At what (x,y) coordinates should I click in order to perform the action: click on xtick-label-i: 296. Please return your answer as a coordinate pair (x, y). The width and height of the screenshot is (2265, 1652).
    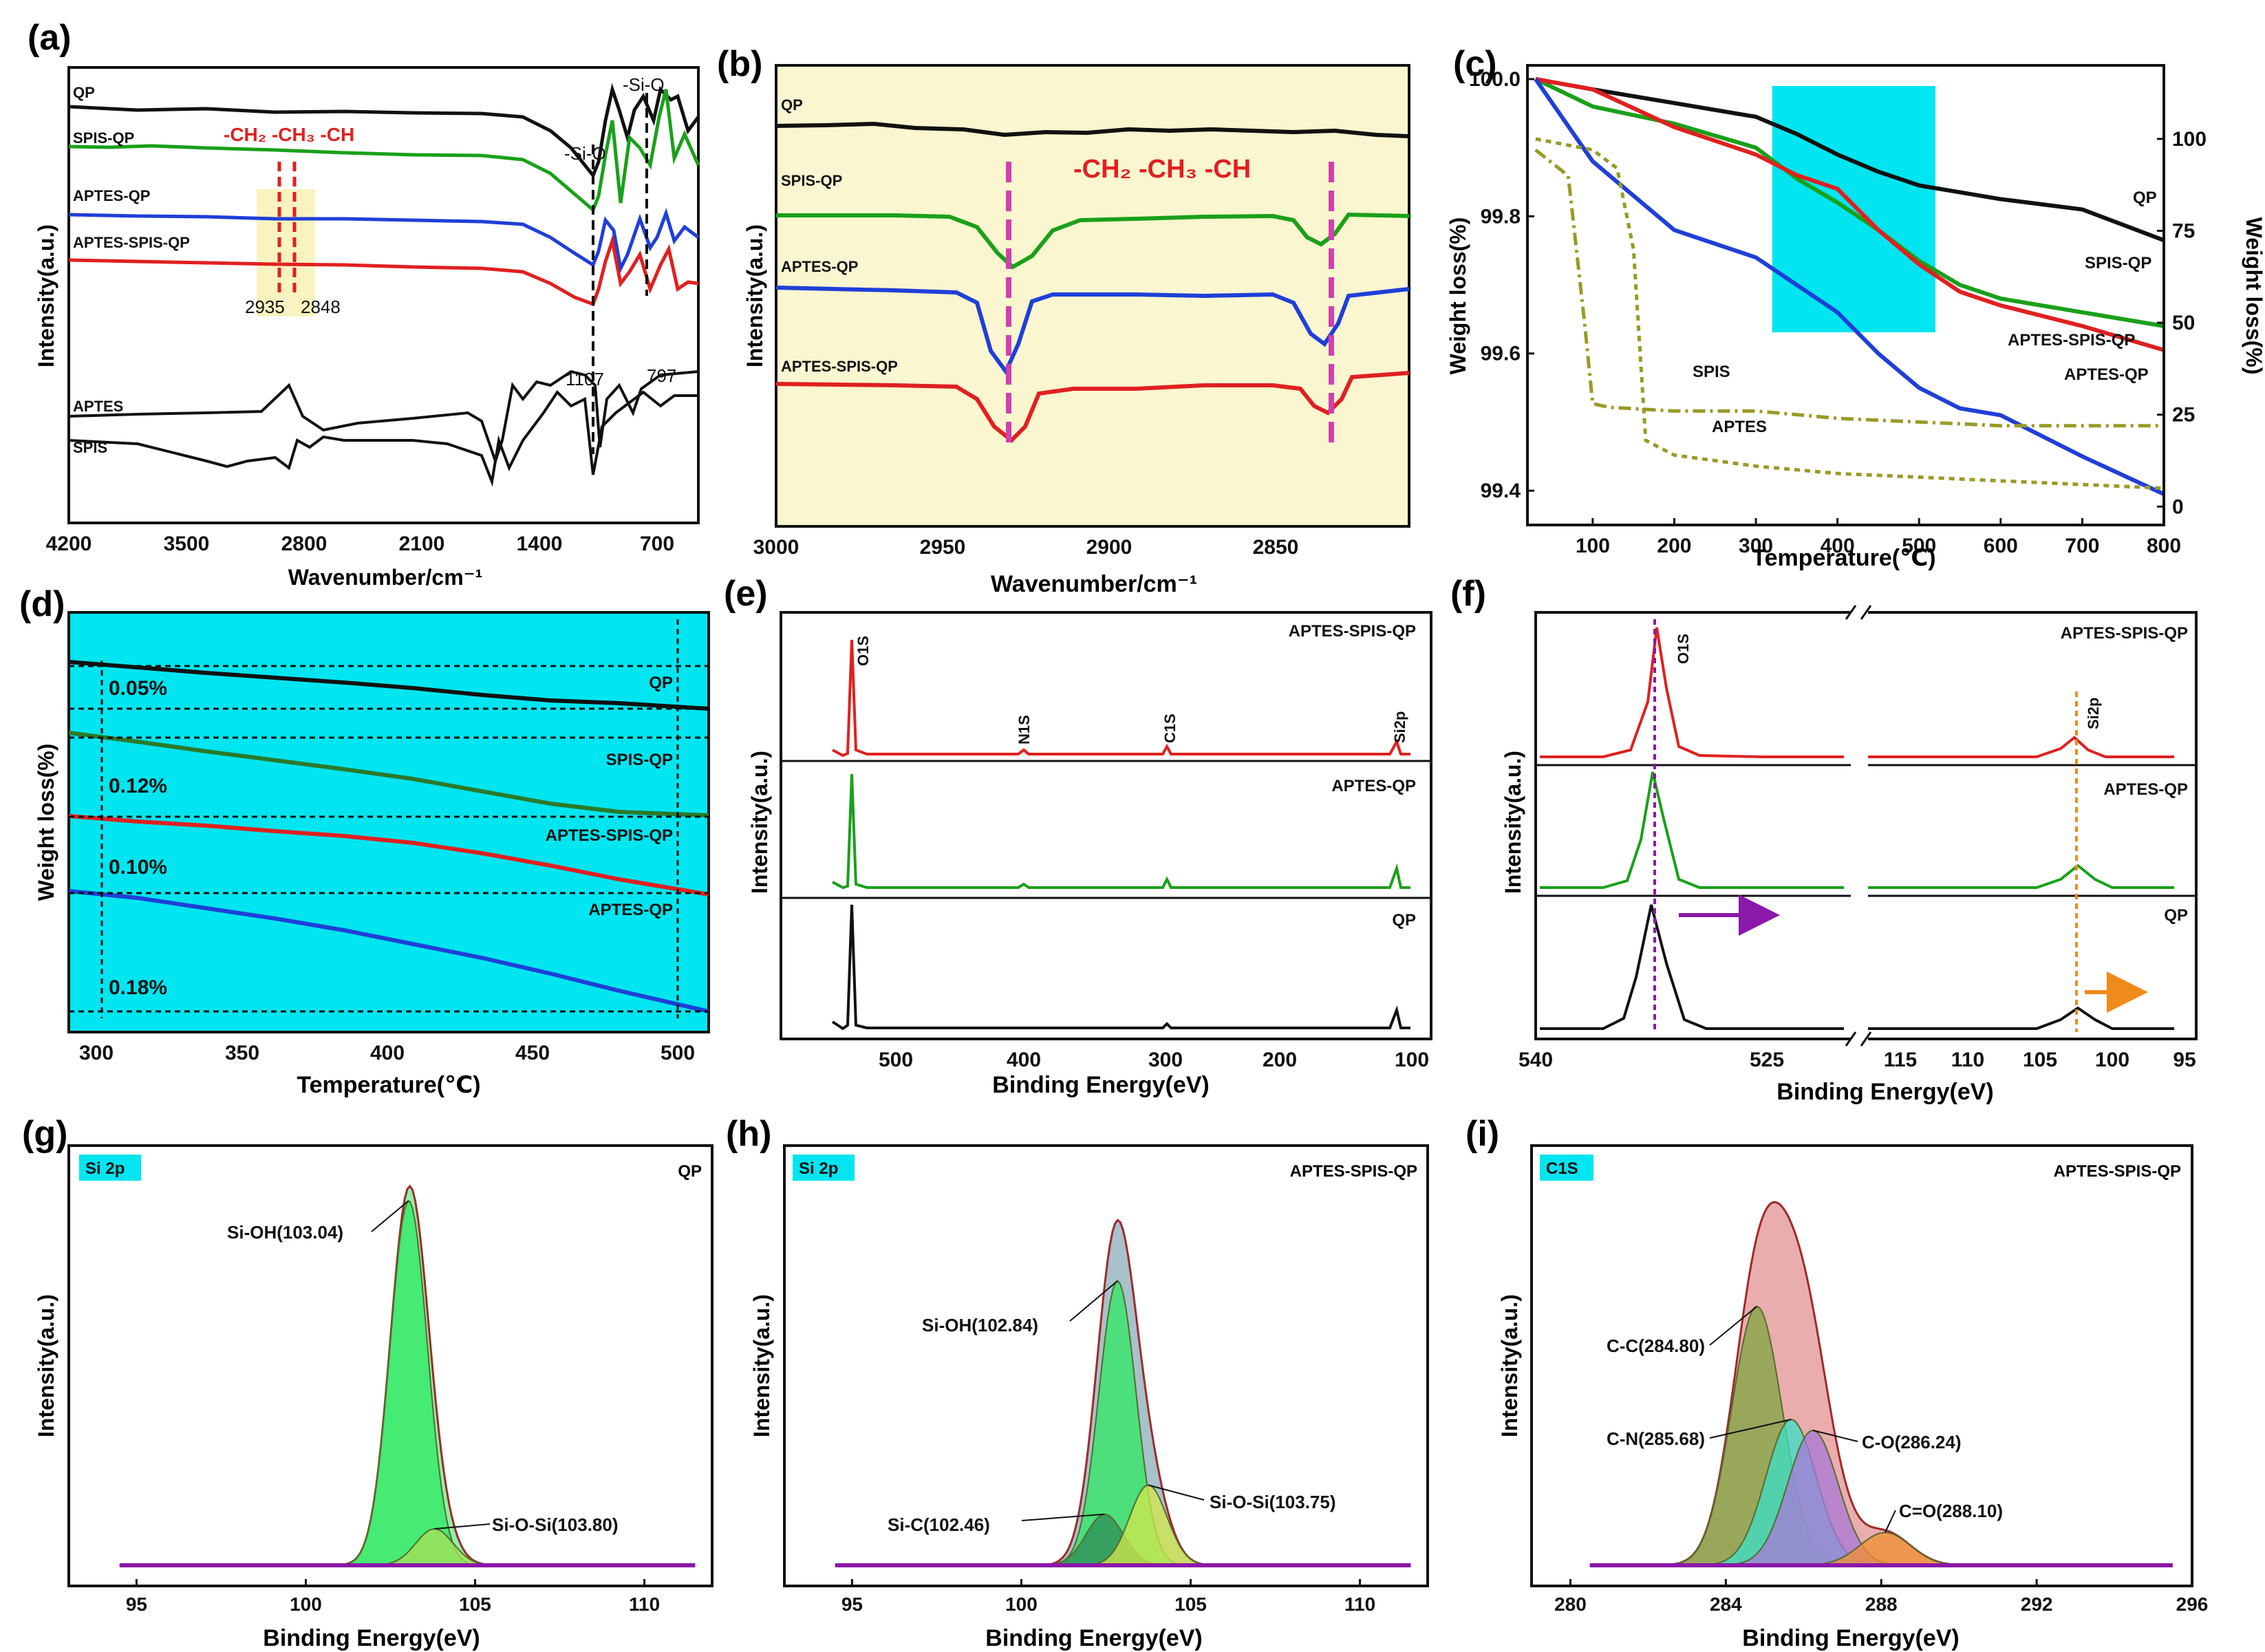
    Looking at the image, I should click on (2192, 1604).